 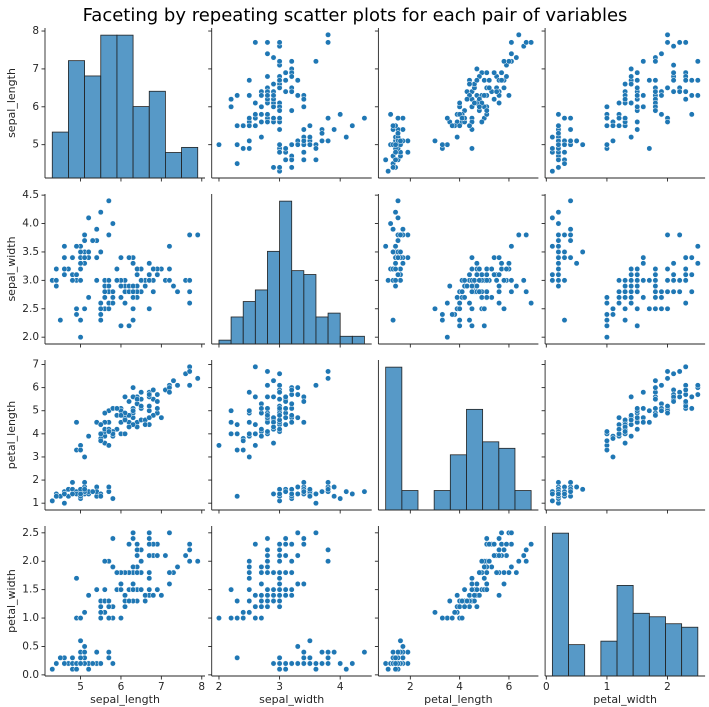 What do you see at coordinates (290, 105) in the screenshot?
I see `facet` at bounding box center [290, 105].